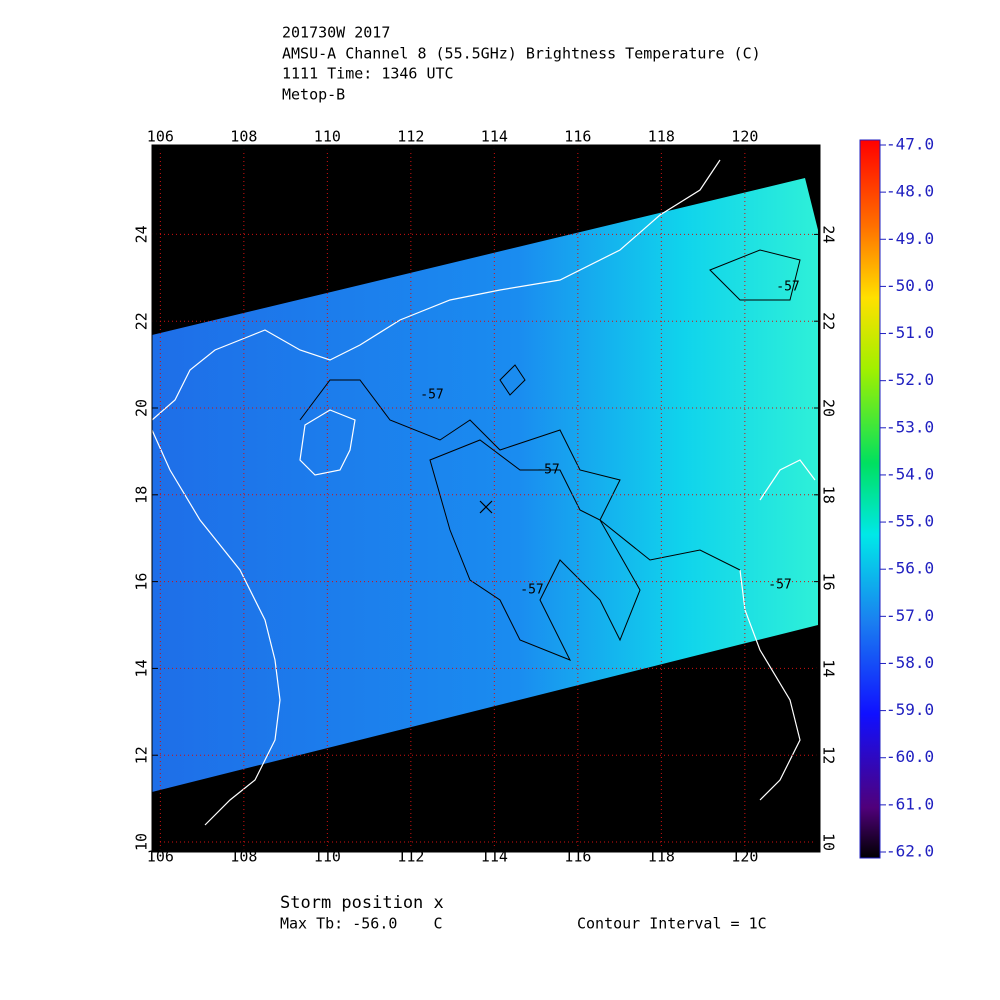 The image size is (1000, 1000). I want to click on colorbar-label: -62.0, so click(910, 851).